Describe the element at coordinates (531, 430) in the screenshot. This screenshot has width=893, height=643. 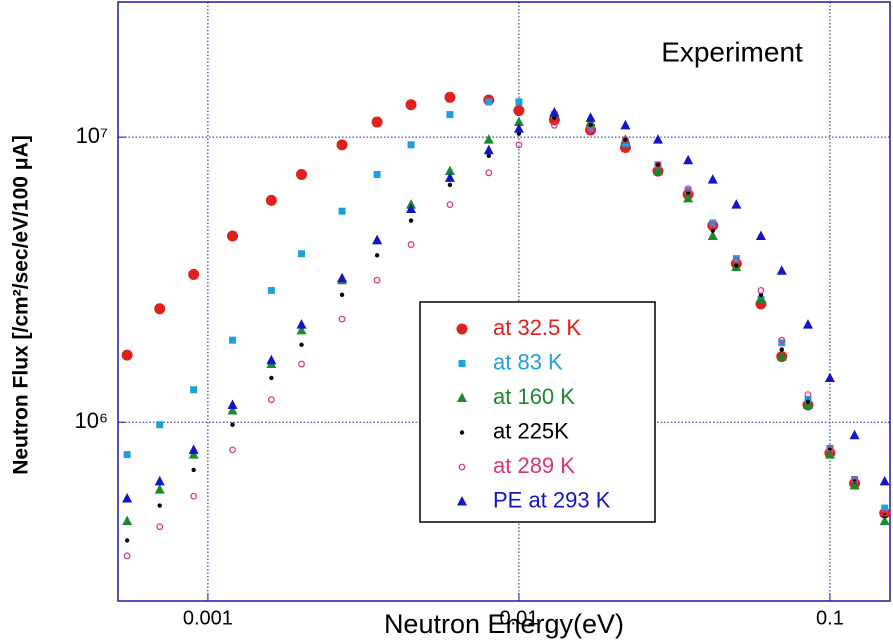
I see `legend-label: at 225K` at that location.